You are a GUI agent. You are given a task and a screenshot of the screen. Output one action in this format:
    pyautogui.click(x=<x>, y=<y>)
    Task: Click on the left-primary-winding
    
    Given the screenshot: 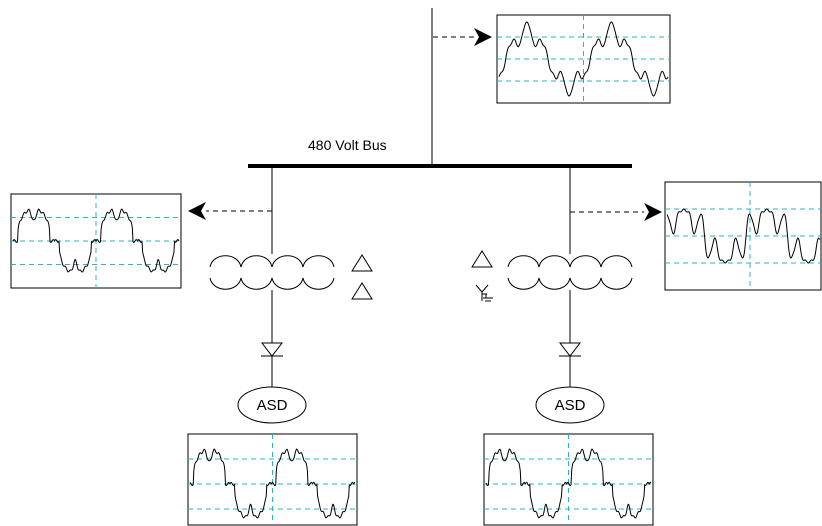 What is the action you would take?
    pyautogui.click(x=272, y=261)
    